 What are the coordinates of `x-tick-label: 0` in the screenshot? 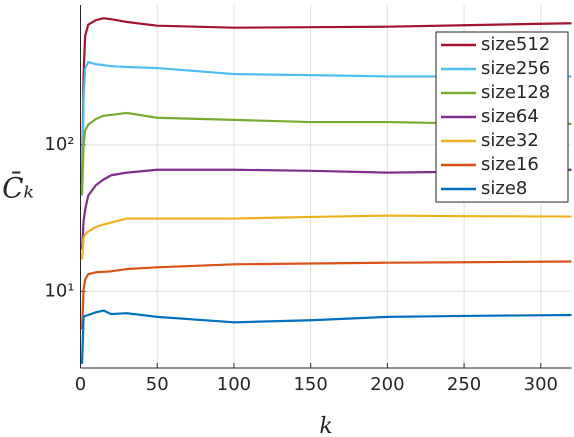 It's located at (80, 384).